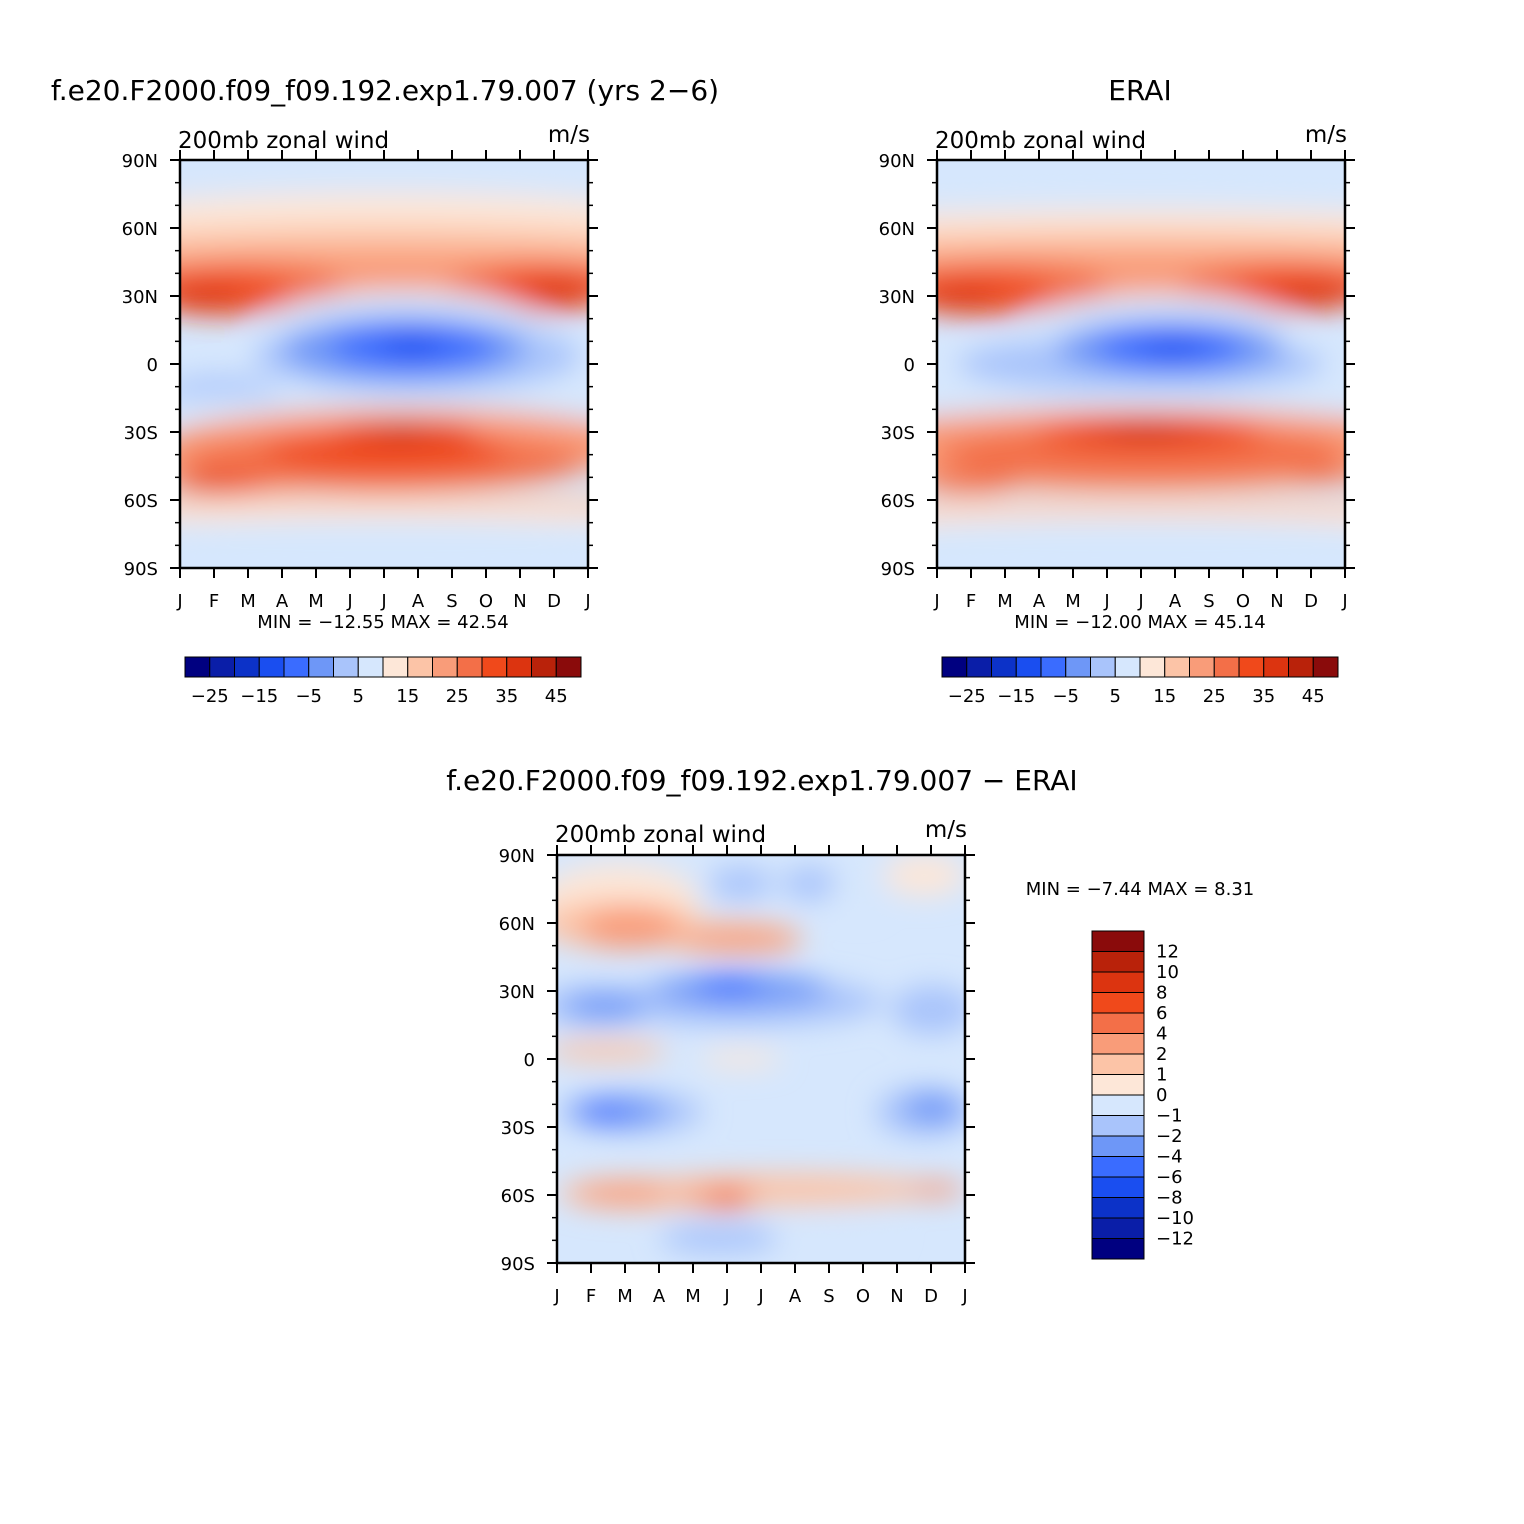 The width and height of the screenshot is (1524, 1524). I want to click on diff-colorbar-label: −4, so click(1169, 1157).